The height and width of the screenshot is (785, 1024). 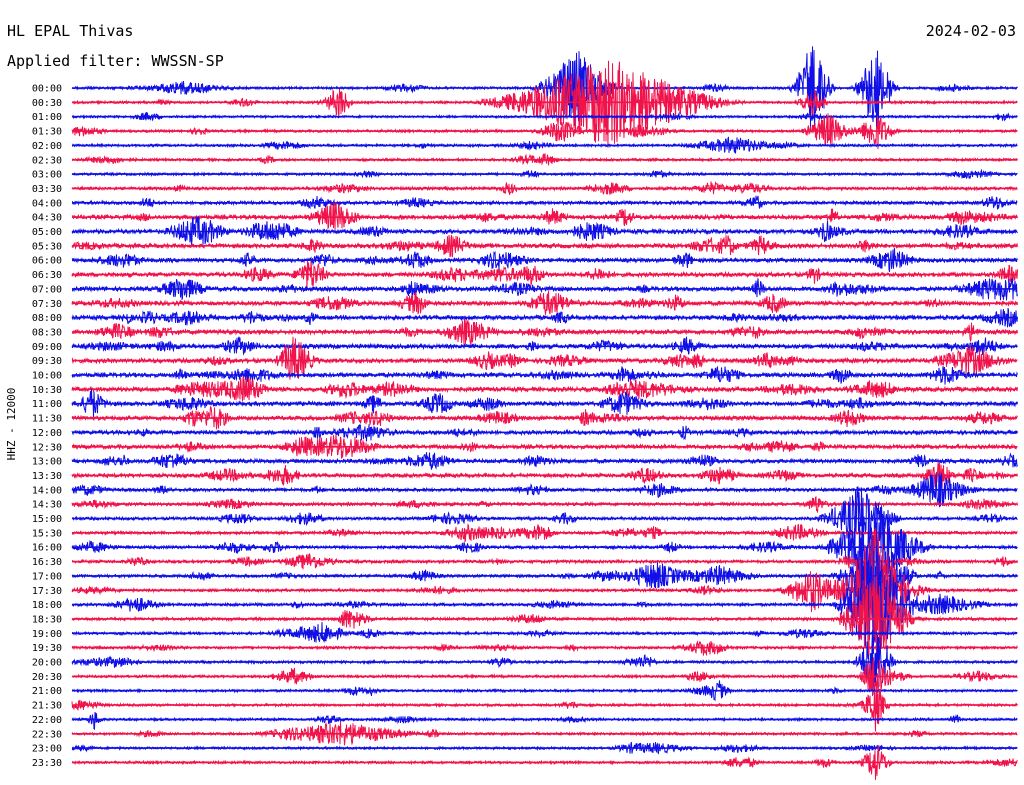 I want to click on channel-scale-label: HHZ - 12000, so click(x=11, y=424).